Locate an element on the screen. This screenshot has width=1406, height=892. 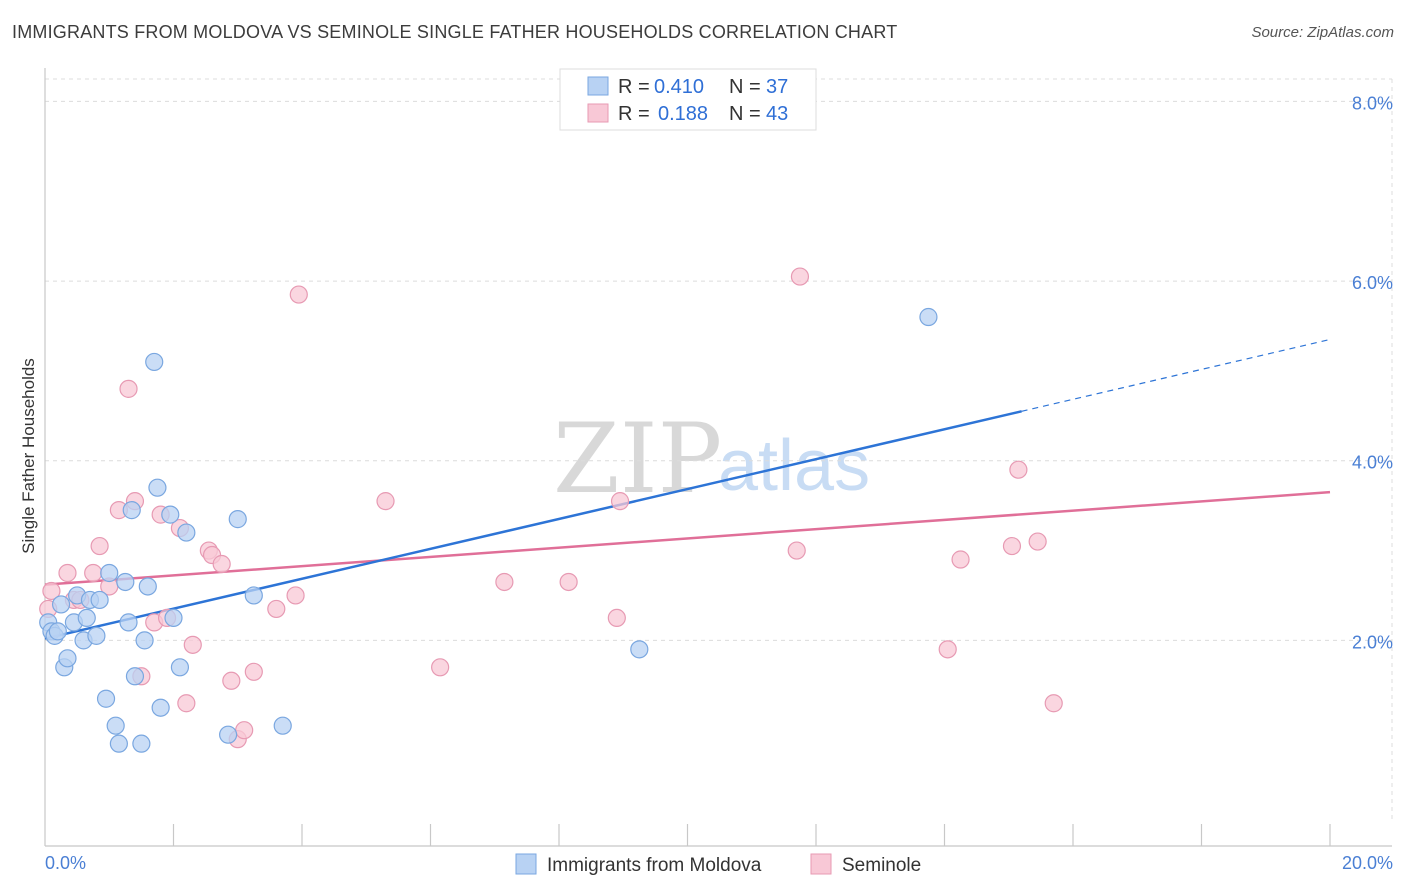
y-tick-label-3: 8.0% is located at coordinates (1372, 103).